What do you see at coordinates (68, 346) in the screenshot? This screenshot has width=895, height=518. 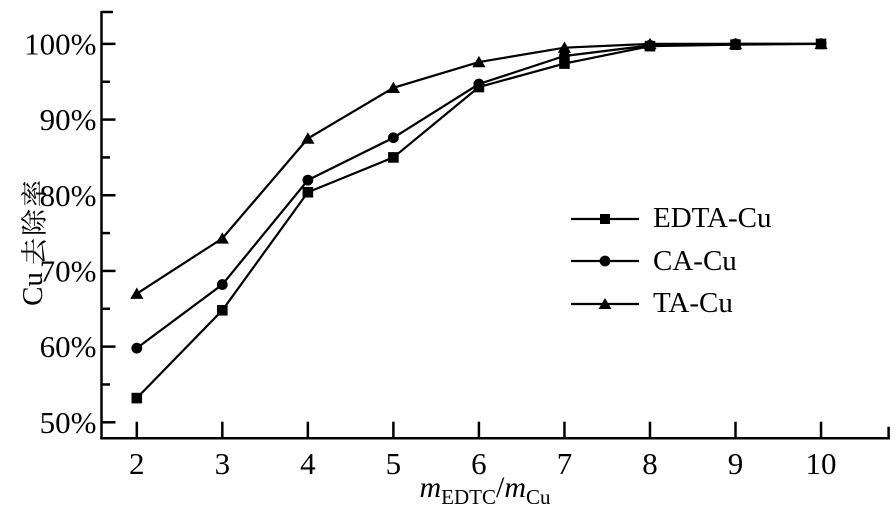 I see `y-tick-label: 60%` at bounding box center [68, 346].